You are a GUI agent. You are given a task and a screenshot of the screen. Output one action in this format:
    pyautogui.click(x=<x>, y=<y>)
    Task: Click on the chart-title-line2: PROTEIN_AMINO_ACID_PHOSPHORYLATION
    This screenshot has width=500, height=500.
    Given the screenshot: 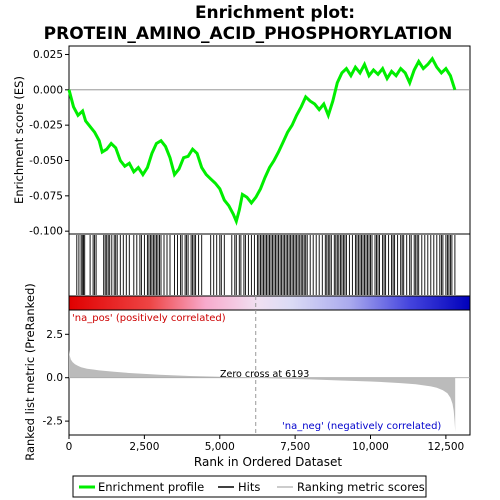 What is the action you would take?
    pyautogui.click(x=248, y=34)
    